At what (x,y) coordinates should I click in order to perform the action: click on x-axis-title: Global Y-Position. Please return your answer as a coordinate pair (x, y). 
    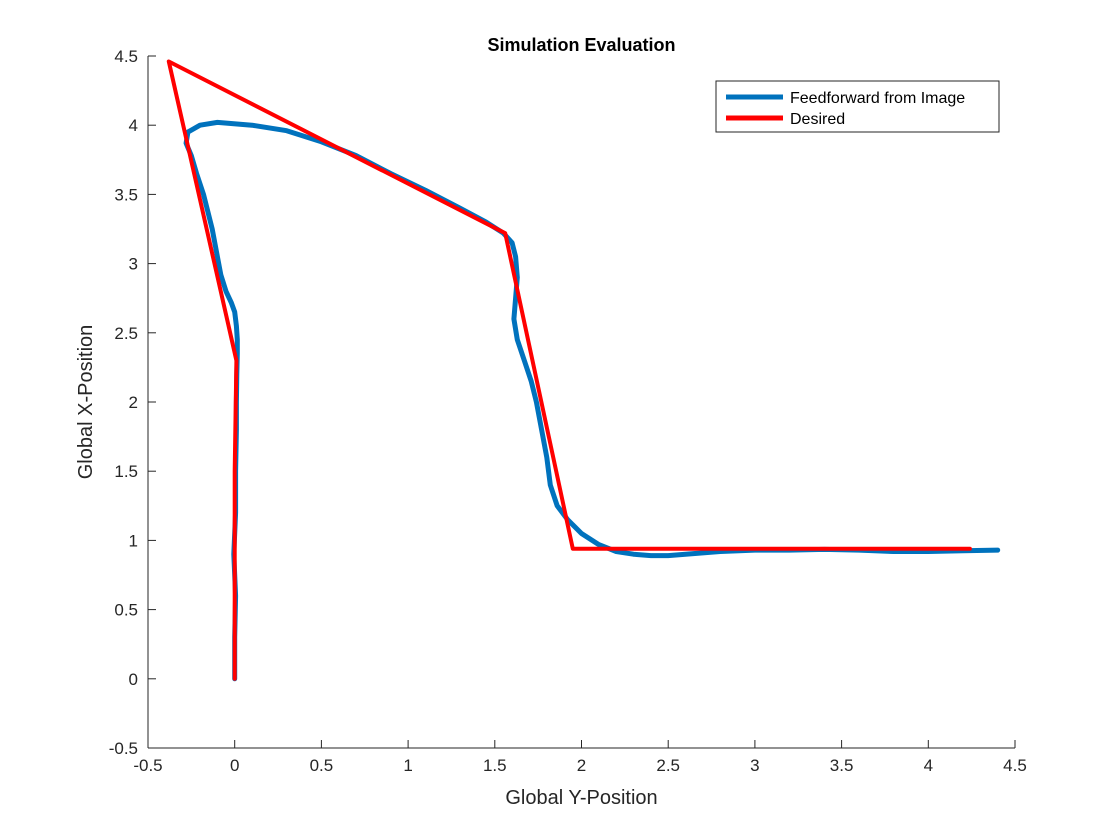
    Looking at the image, I should click on (581, 798).